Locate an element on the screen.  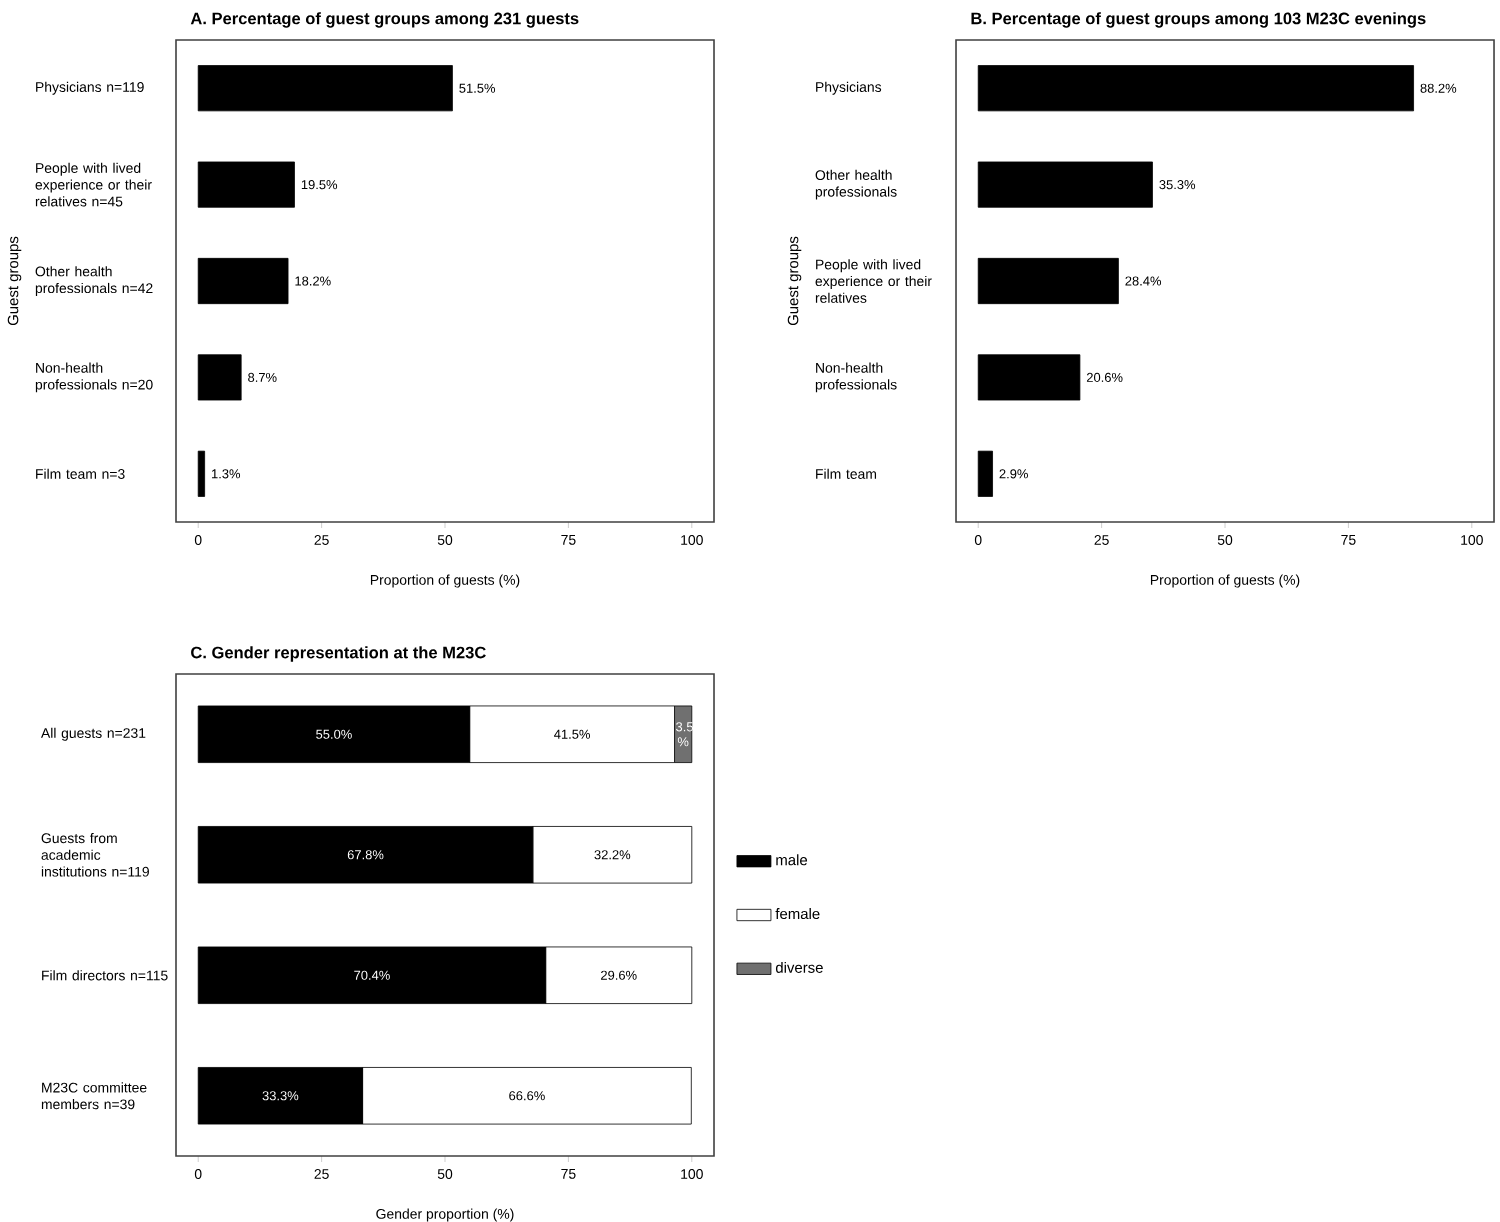
chart-title: C. Gender representation at the M23C is located at coordinates (338, 654).